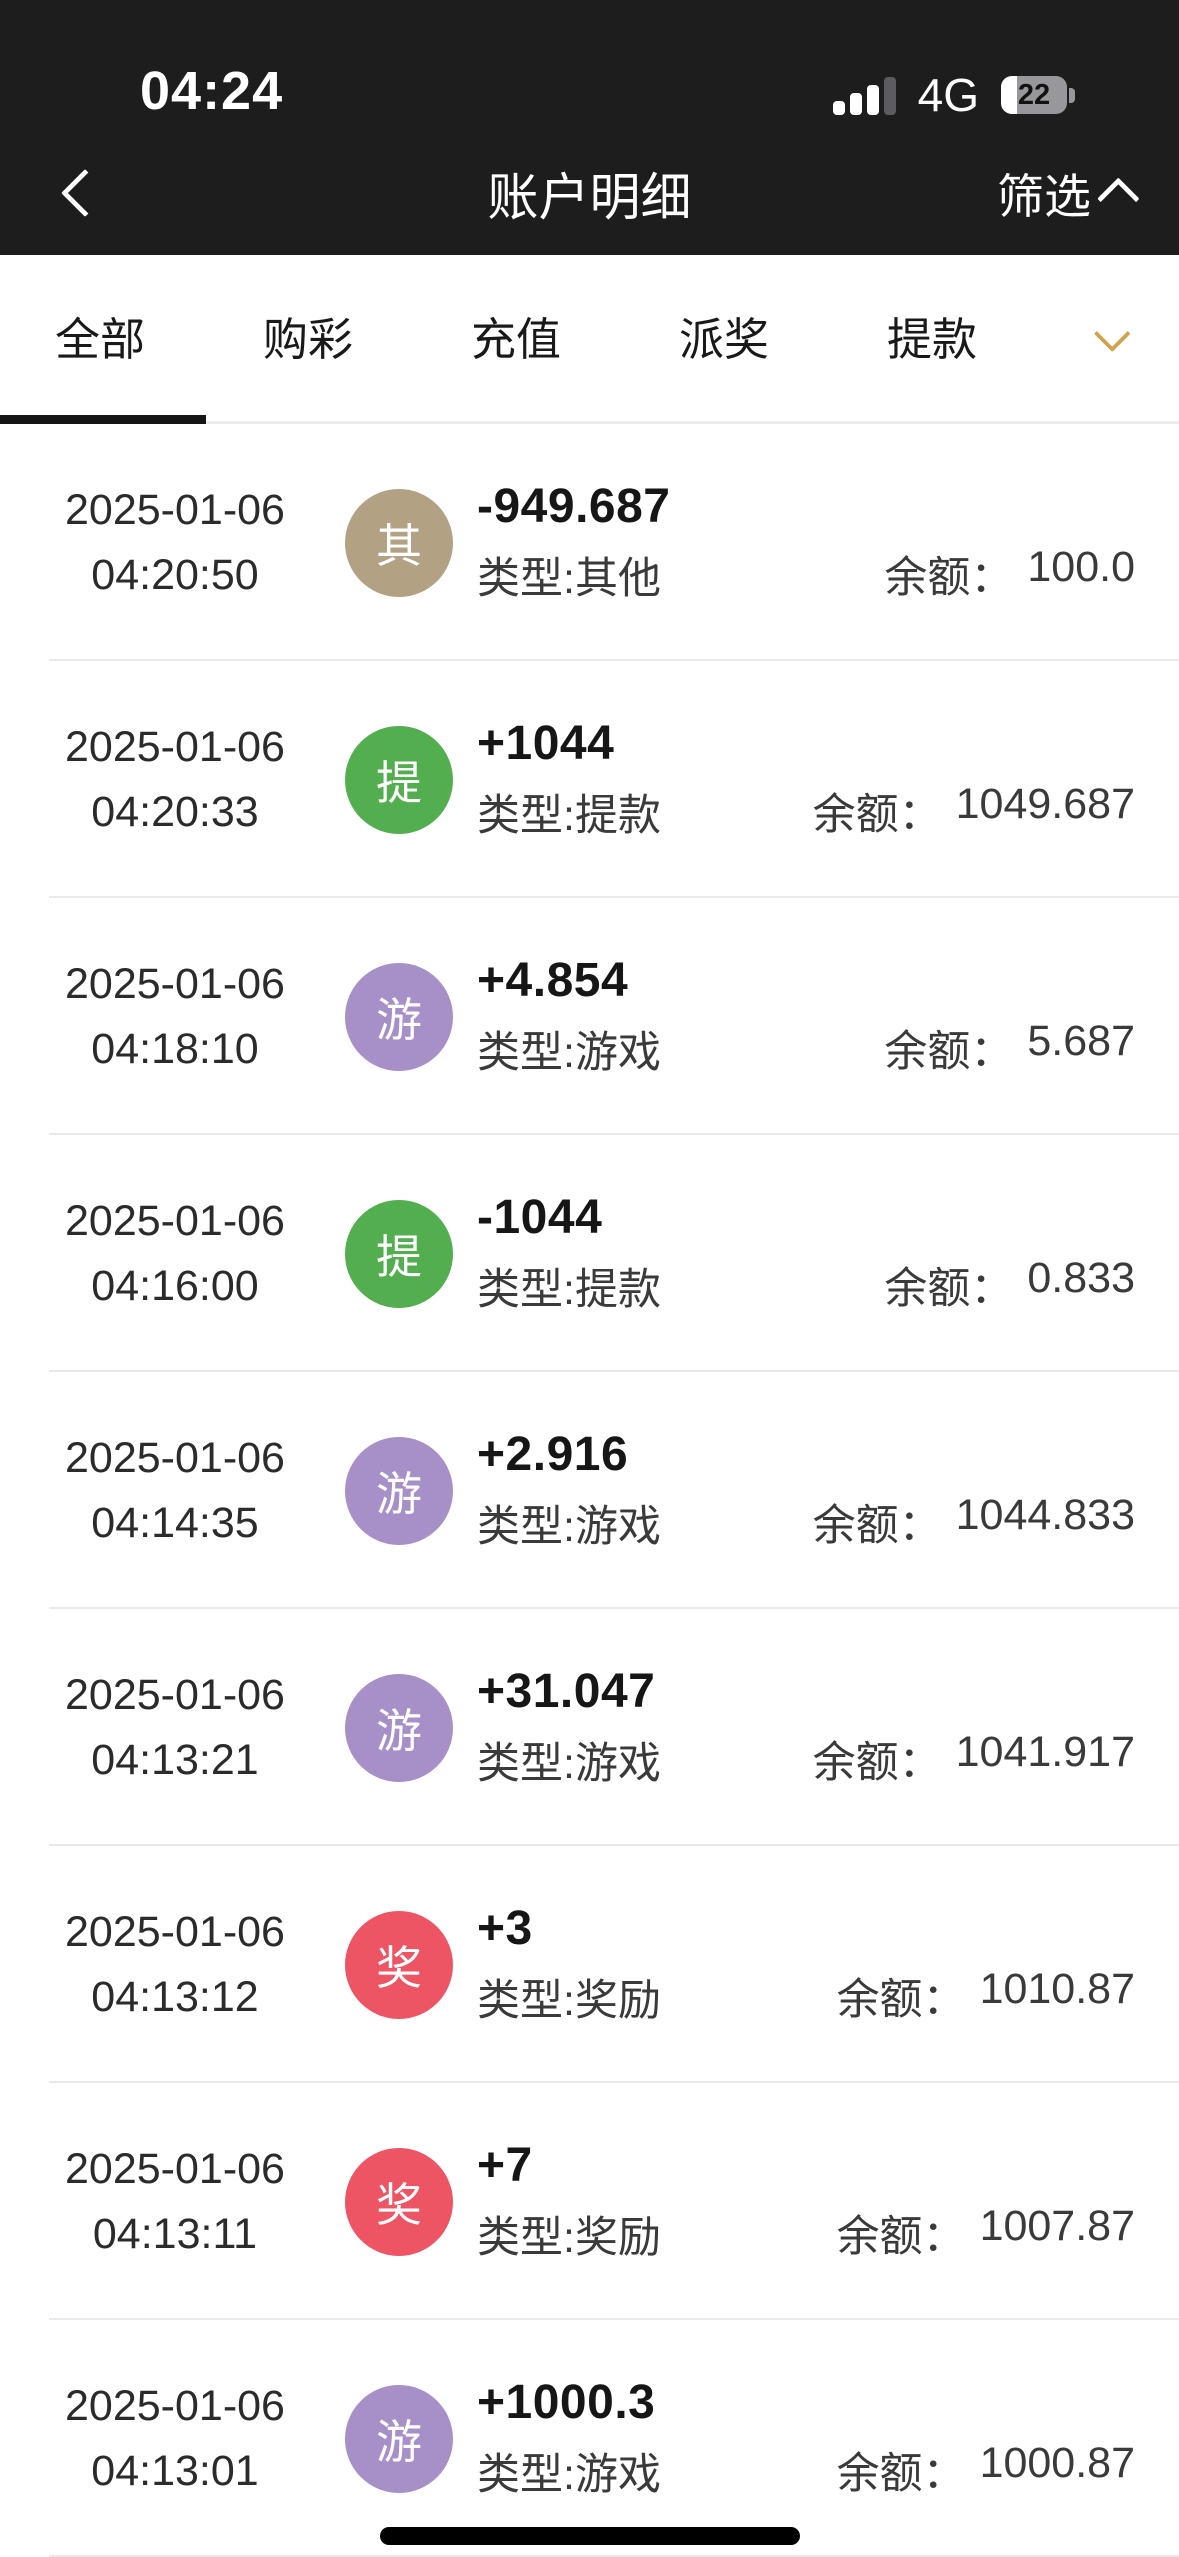 The width and height of the screenshot is (1179, 2557). I want to click on tab-withdraw: 提款, so click(932, 339).